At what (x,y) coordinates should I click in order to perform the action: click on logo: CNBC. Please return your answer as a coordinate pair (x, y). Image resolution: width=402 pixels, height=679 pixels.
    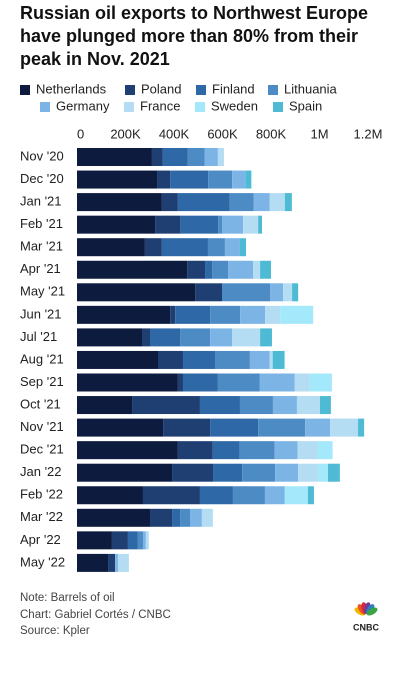
    Looking at the image, I should click on (366, 627).